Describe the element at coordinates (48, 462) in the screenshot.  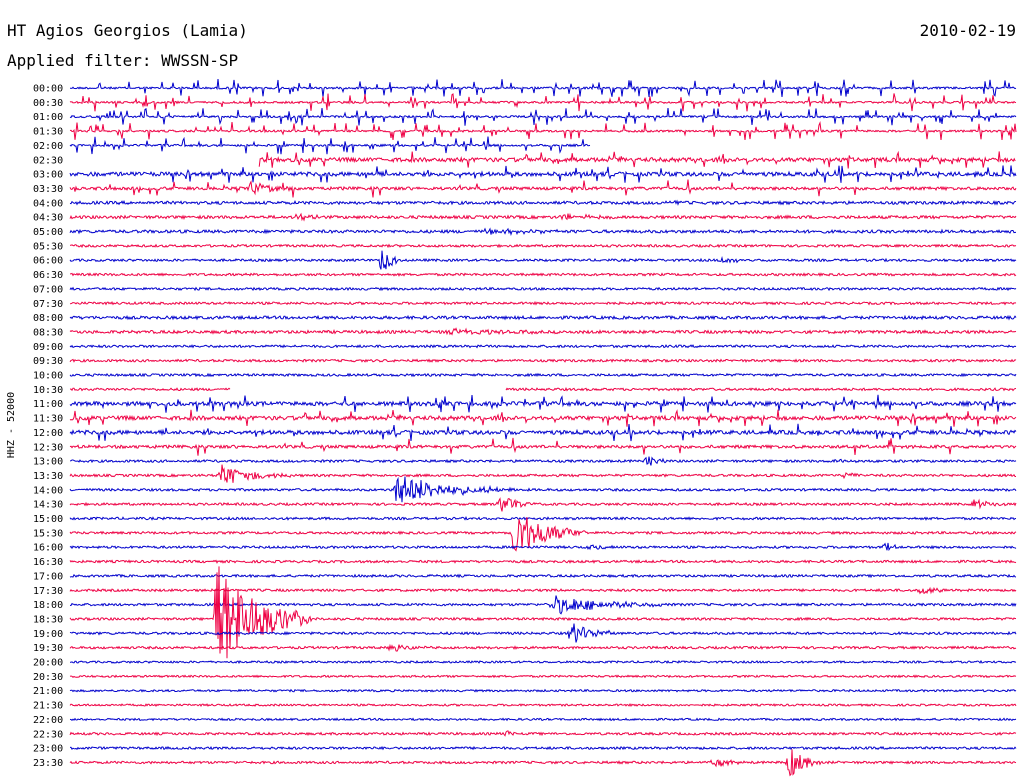
I see `row-time-label: 13:00` at that location.